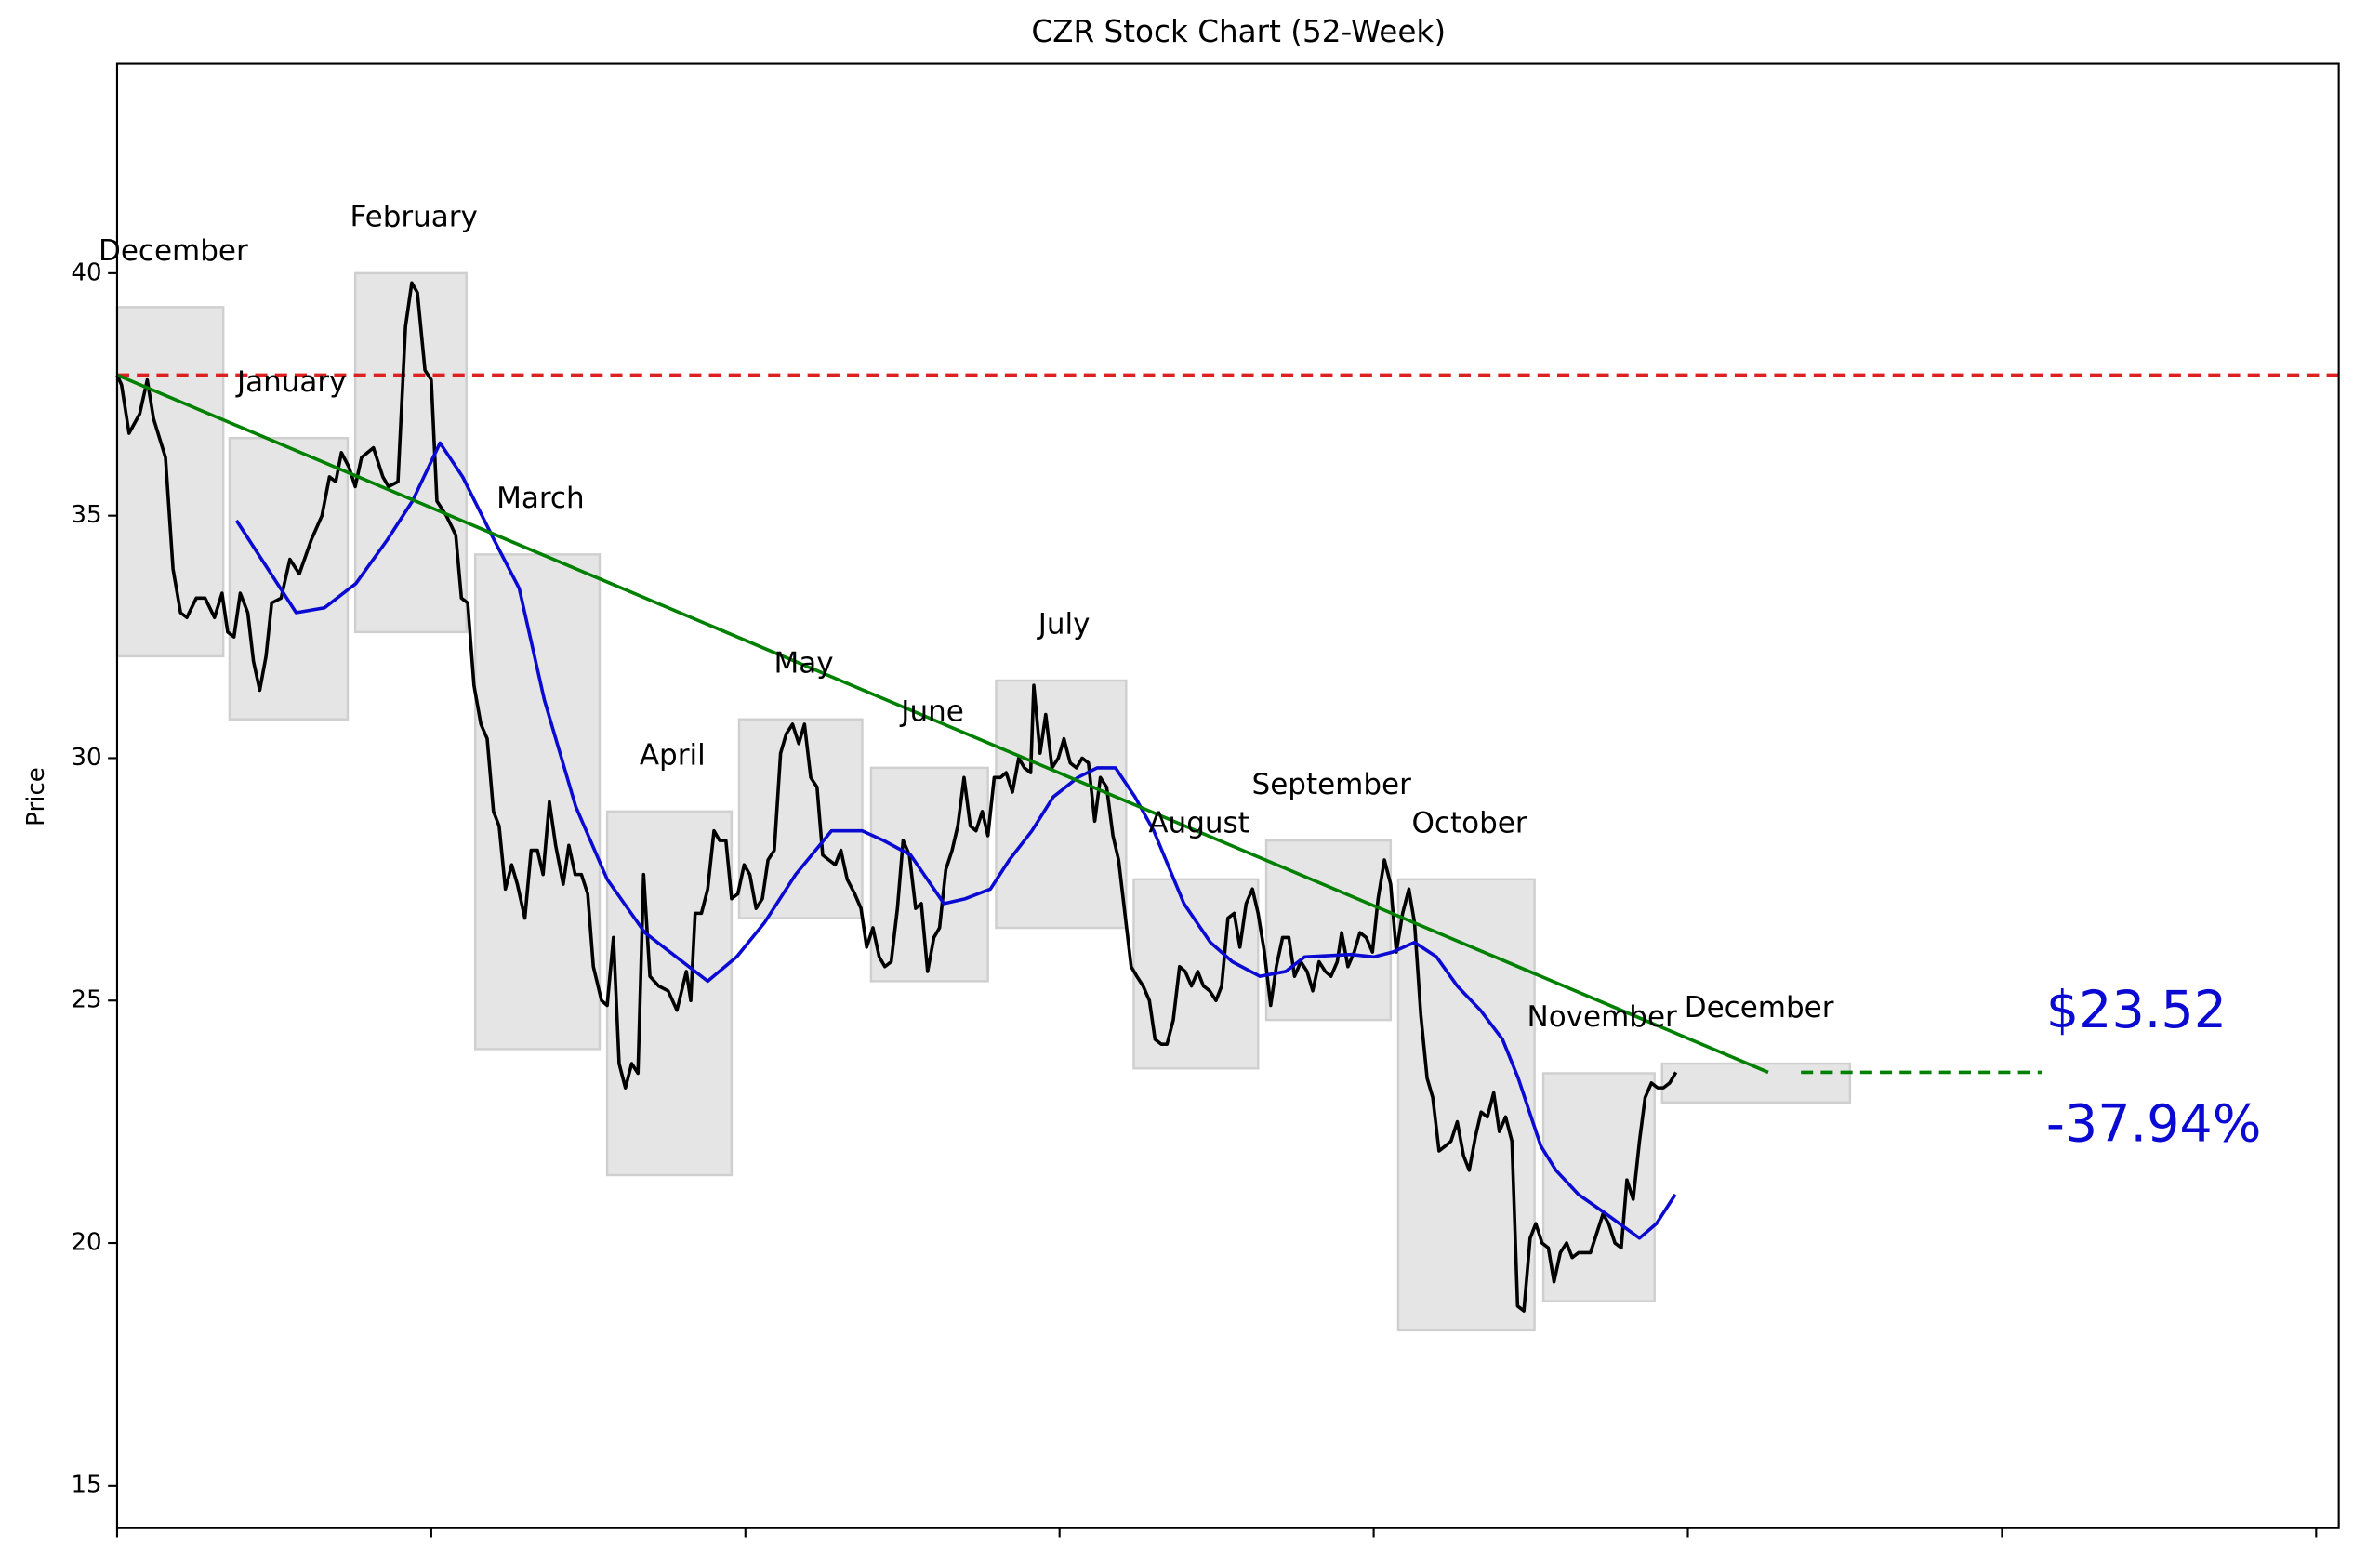 The image size is (2380, 1560). Describe the element at coordinates (291, 382) in the screenshot. I see `month-label: January` at that location.